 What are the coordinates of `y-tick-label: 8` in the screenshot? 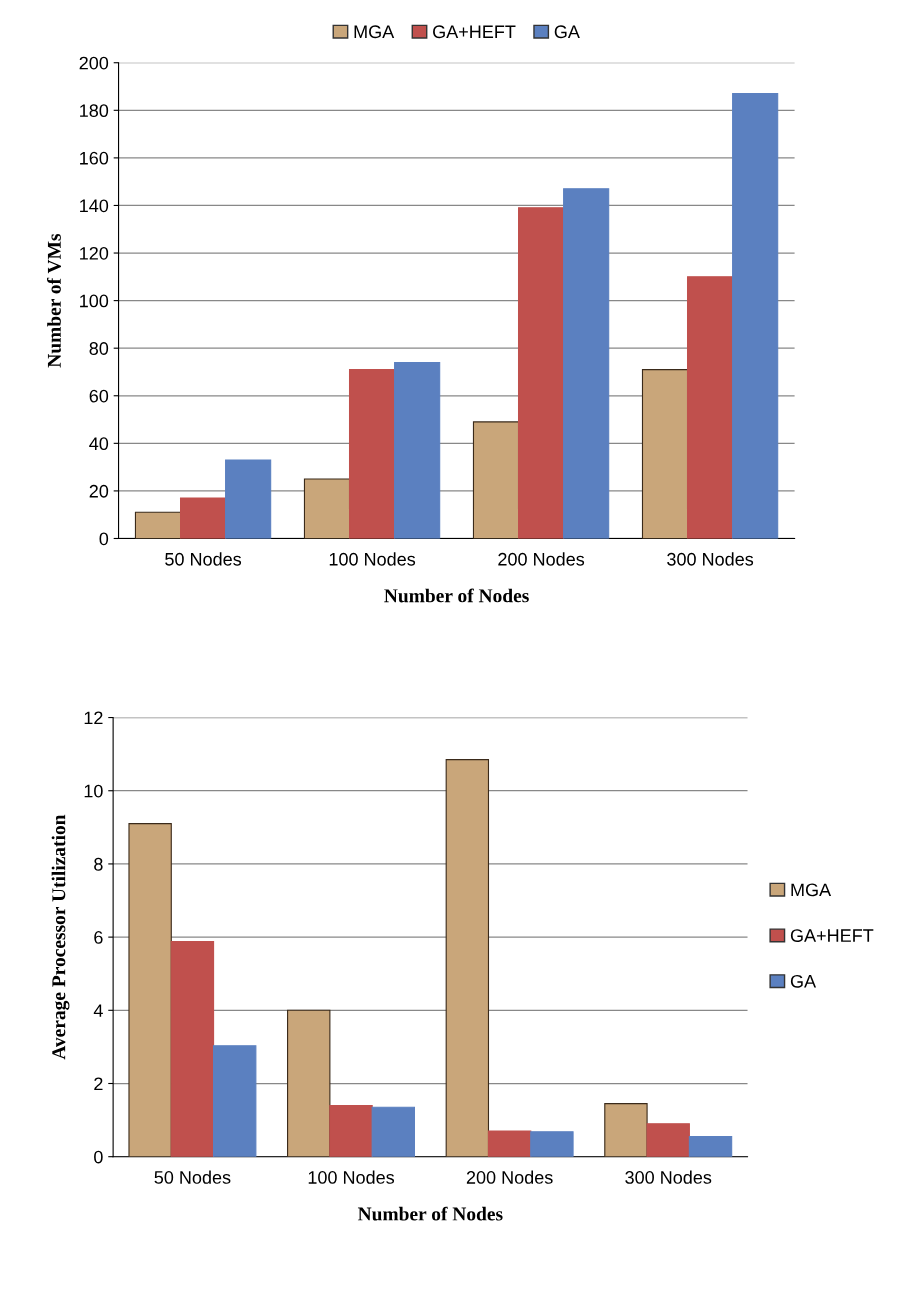 It's located at (98, 864).